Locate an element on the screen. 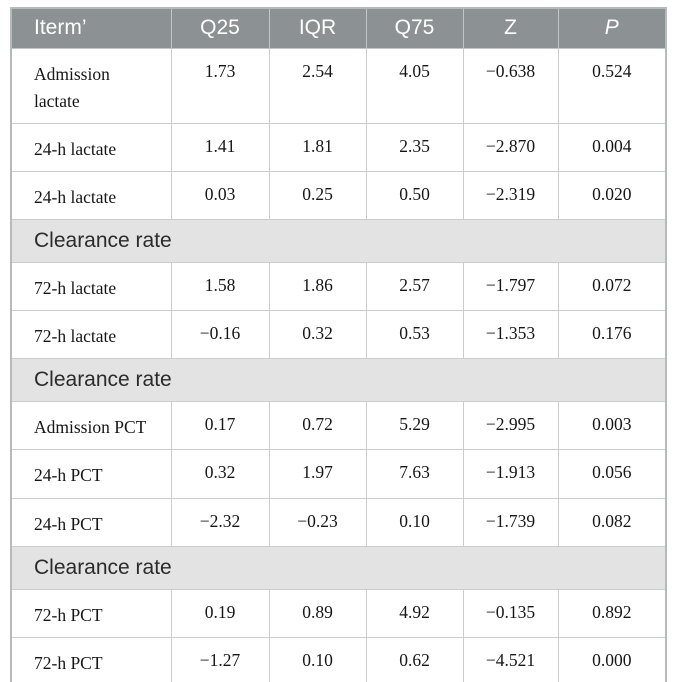  cell-q25: 0.19 is located at coordinates (220, 613).